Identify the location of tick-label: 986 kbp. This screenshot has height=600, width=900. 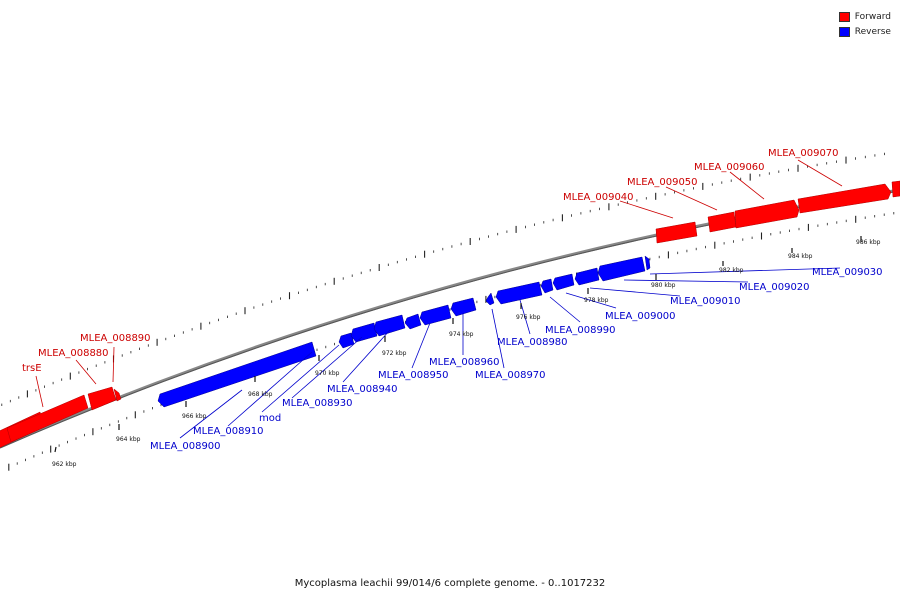
(868, 242).